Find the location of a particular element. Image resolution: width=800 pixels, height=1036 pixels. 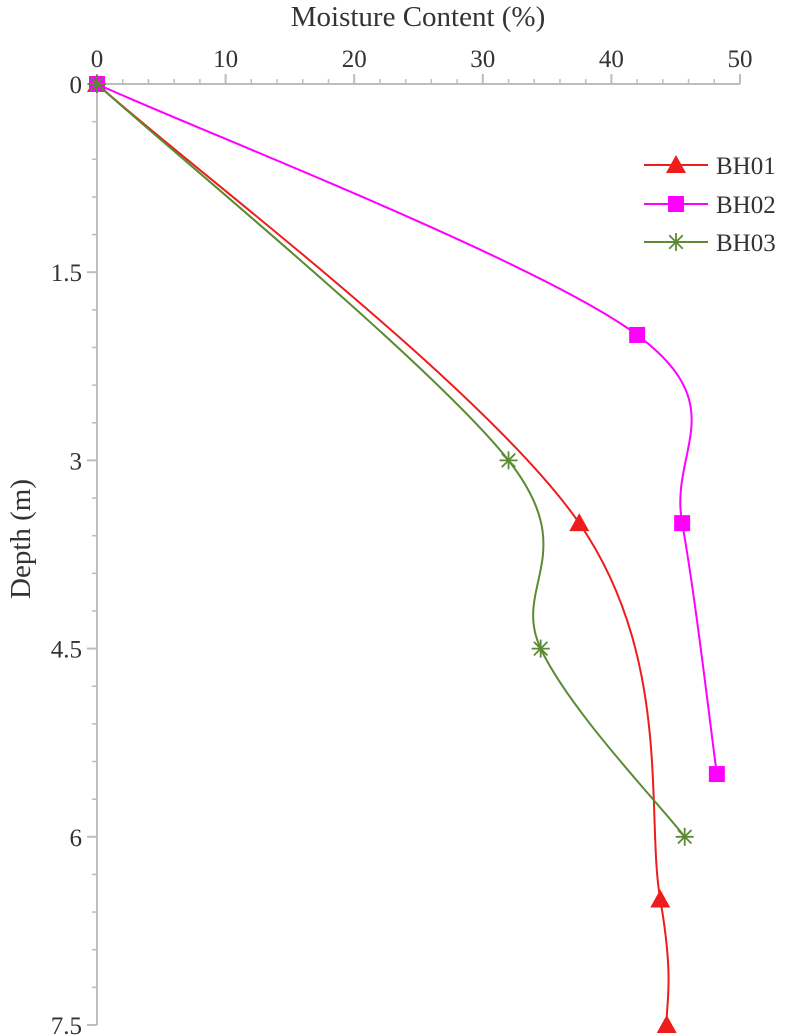

x-tick-label: 20 is located at coordinates (354, 59).